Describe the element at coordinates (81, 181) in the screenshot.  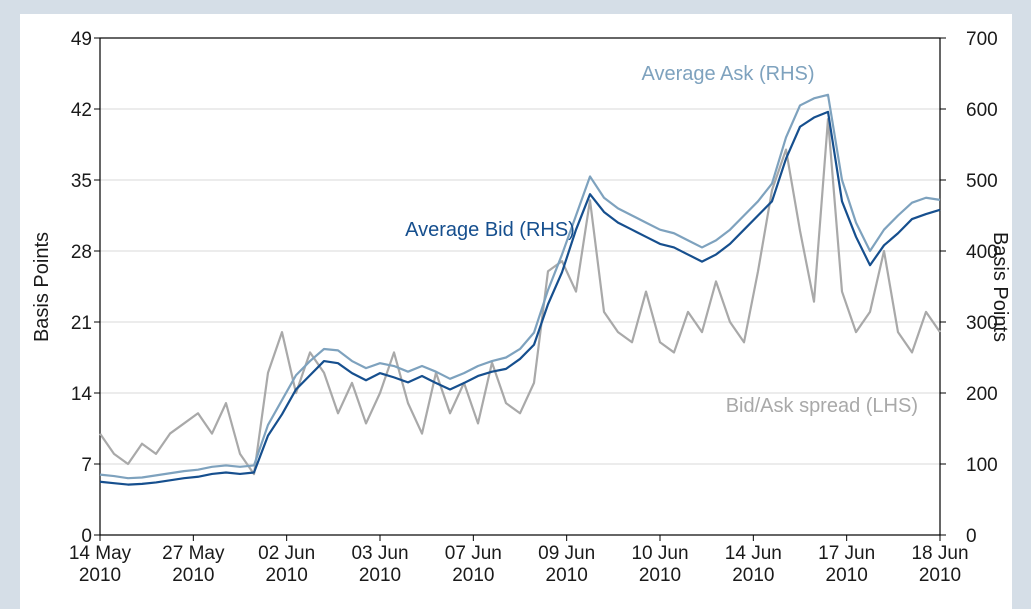
I see `y-tick-label: 35` at that location.